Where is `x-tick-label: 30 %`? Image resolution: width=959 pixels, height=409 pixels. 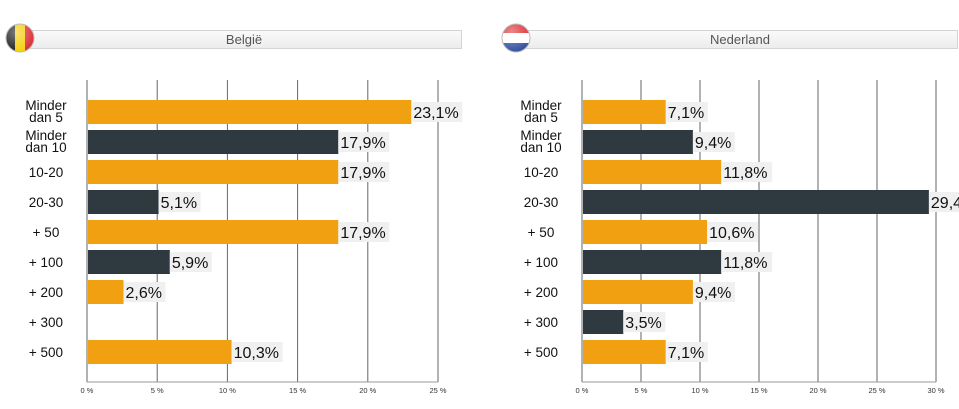 x-tick-label: 30 % is located at coordinates (935, 390).